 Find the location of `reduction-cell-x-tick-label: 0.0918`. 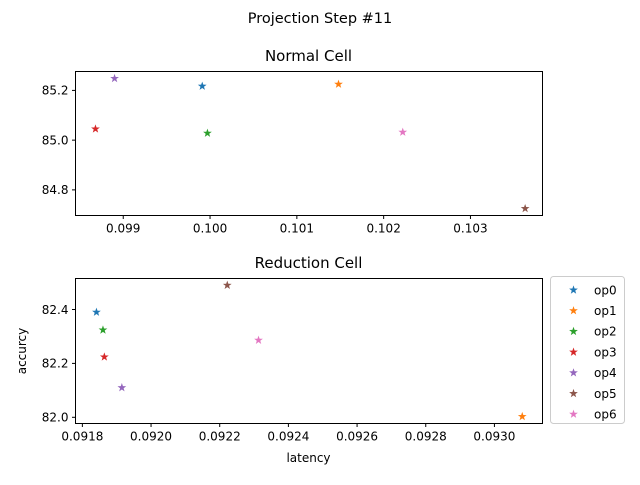

reduction-cell-x-tick-label: 0.0918 is located at coordinates (82, 437).